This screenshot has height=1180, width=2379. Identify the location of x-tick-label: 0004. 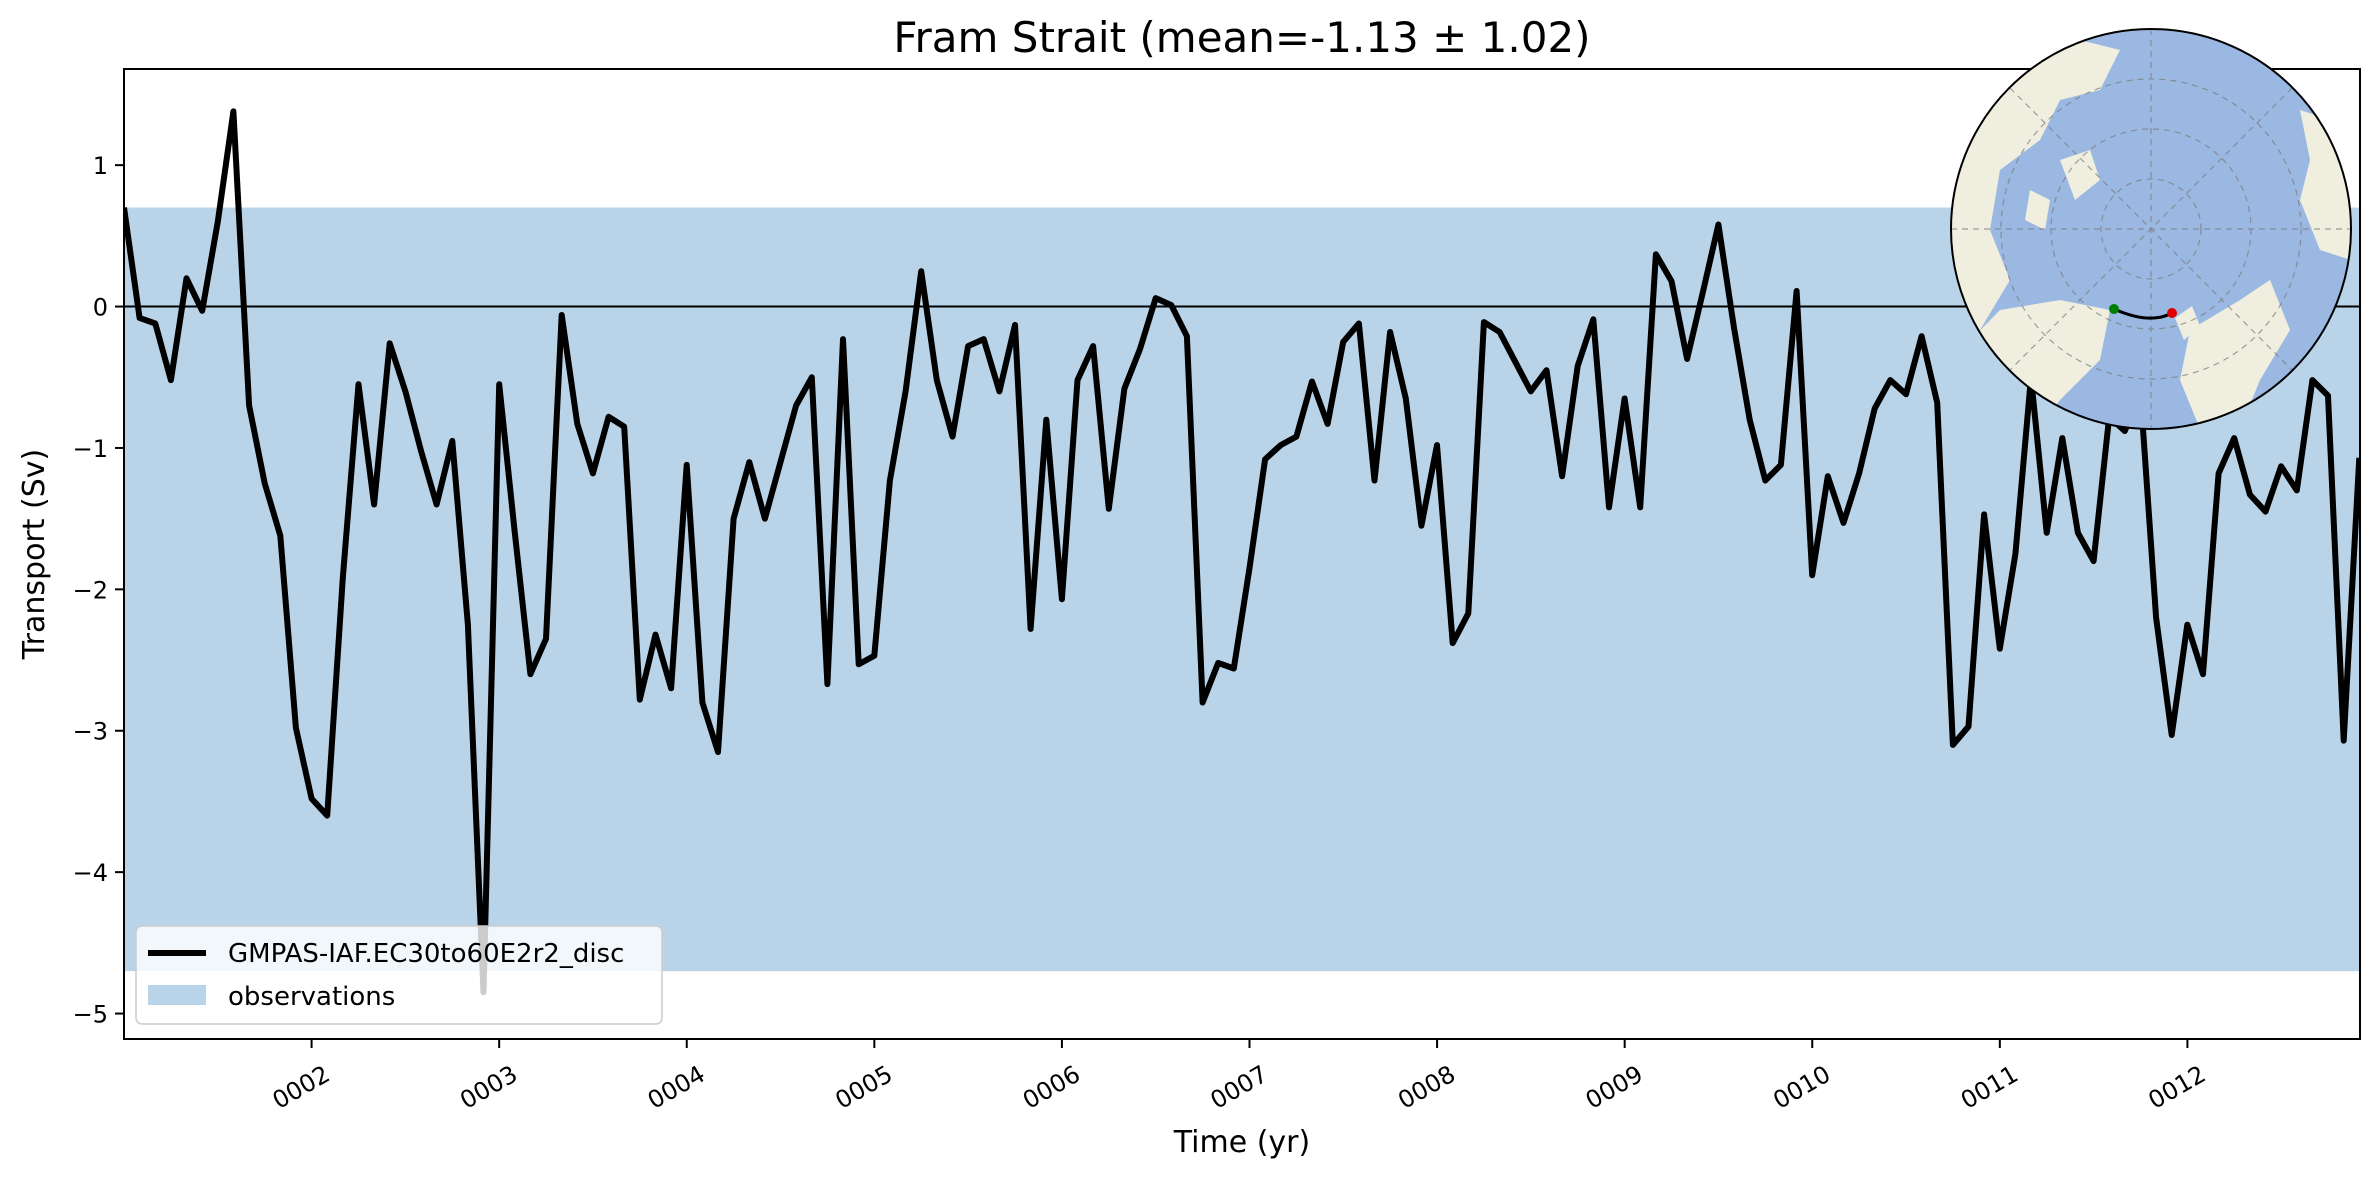
(676, 1087).